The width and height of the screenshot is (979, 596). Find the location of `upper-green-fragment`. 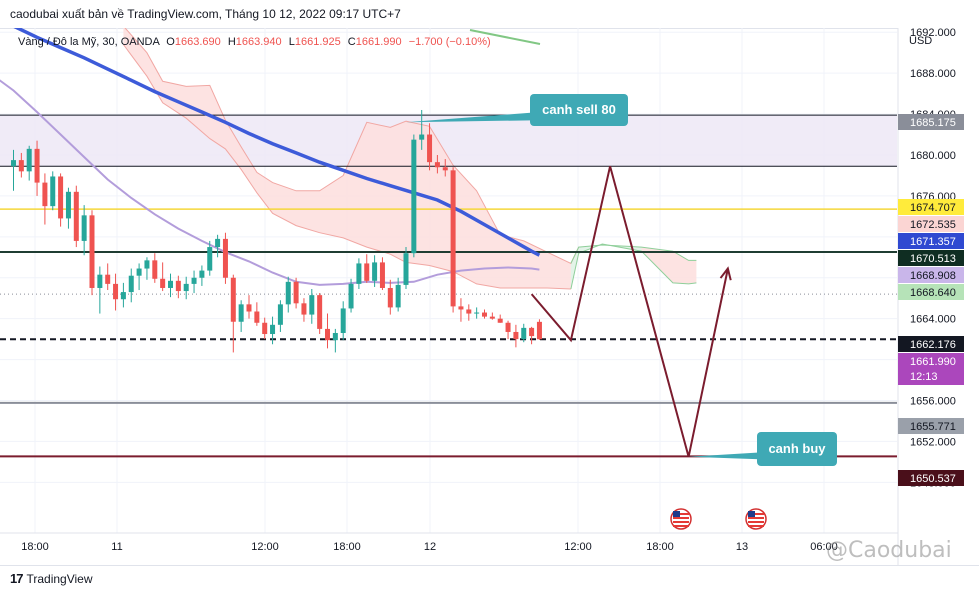

upper-green-fragment is located at coordinates (505, 37).